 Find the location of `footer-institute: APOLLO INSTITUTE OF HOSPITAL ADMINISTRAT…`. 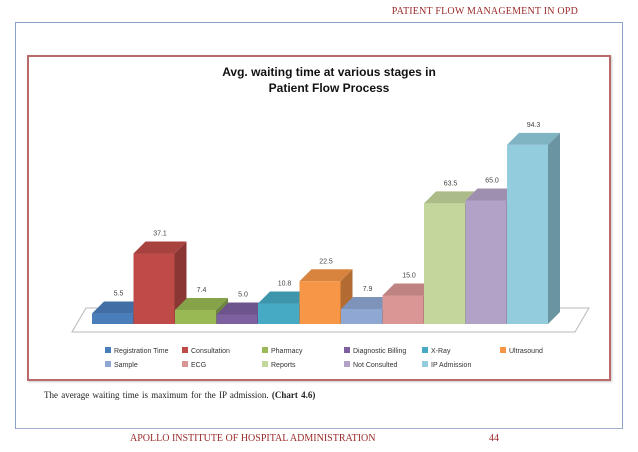

footer-institute: APOLLO INSTITUTE OF HOSPITAL ADMINISTRAT… is located at coordinates (253, 438).